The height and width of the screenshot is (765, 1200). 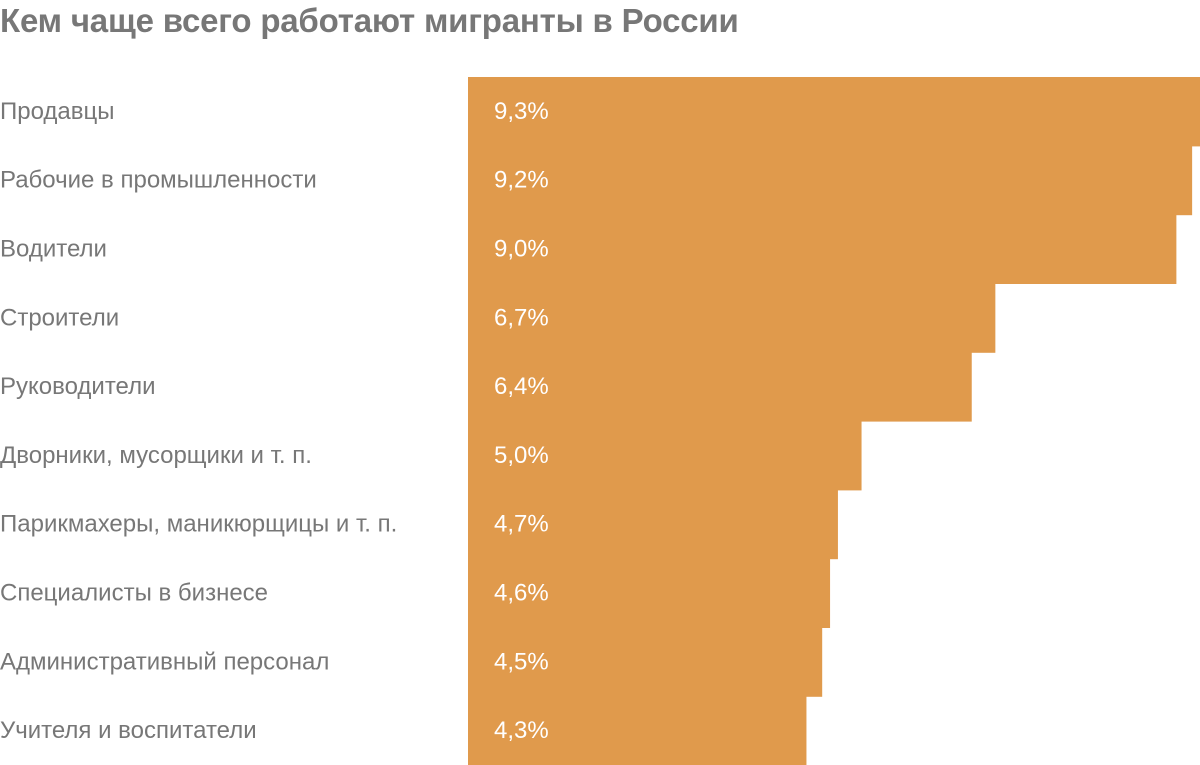 I want to click on value-labels: 9,3% 9,2% 9,0% 6,7% 6,4% 5,0% 4,7% 4,6% 4,5% 4,3%, so click(x=521, y=421).